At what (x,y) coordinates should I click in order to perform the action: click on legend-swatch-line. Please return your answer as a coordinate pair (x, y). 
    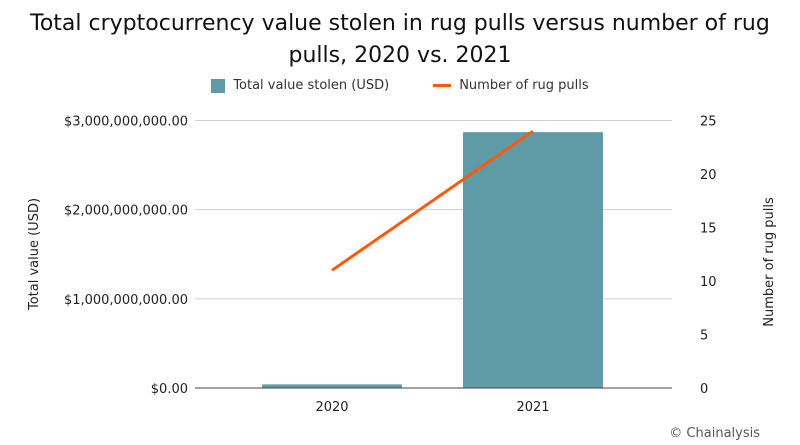
    Looking at the image, I should click on (442, 85).